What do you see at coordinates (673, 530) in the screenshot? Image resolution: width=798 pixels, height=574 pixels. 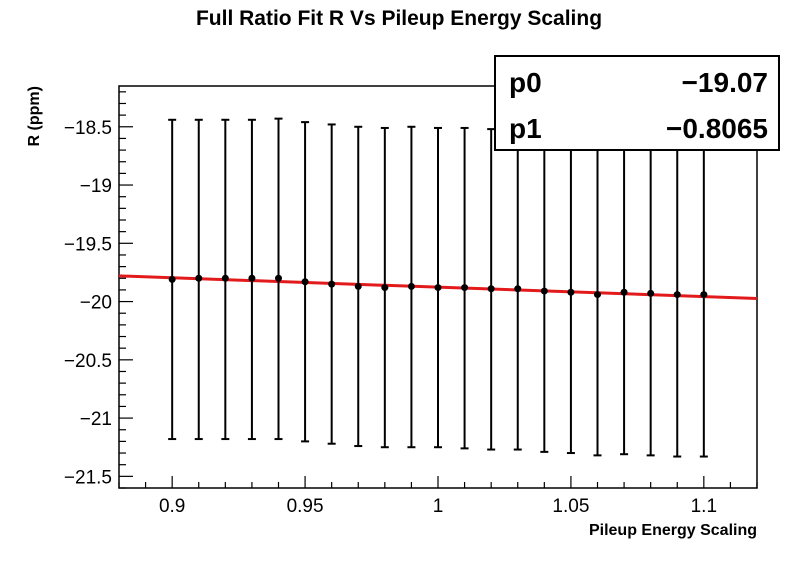 I see `x-axis-title: Pileup Energy Scaling` at bounding box center [673, 530].